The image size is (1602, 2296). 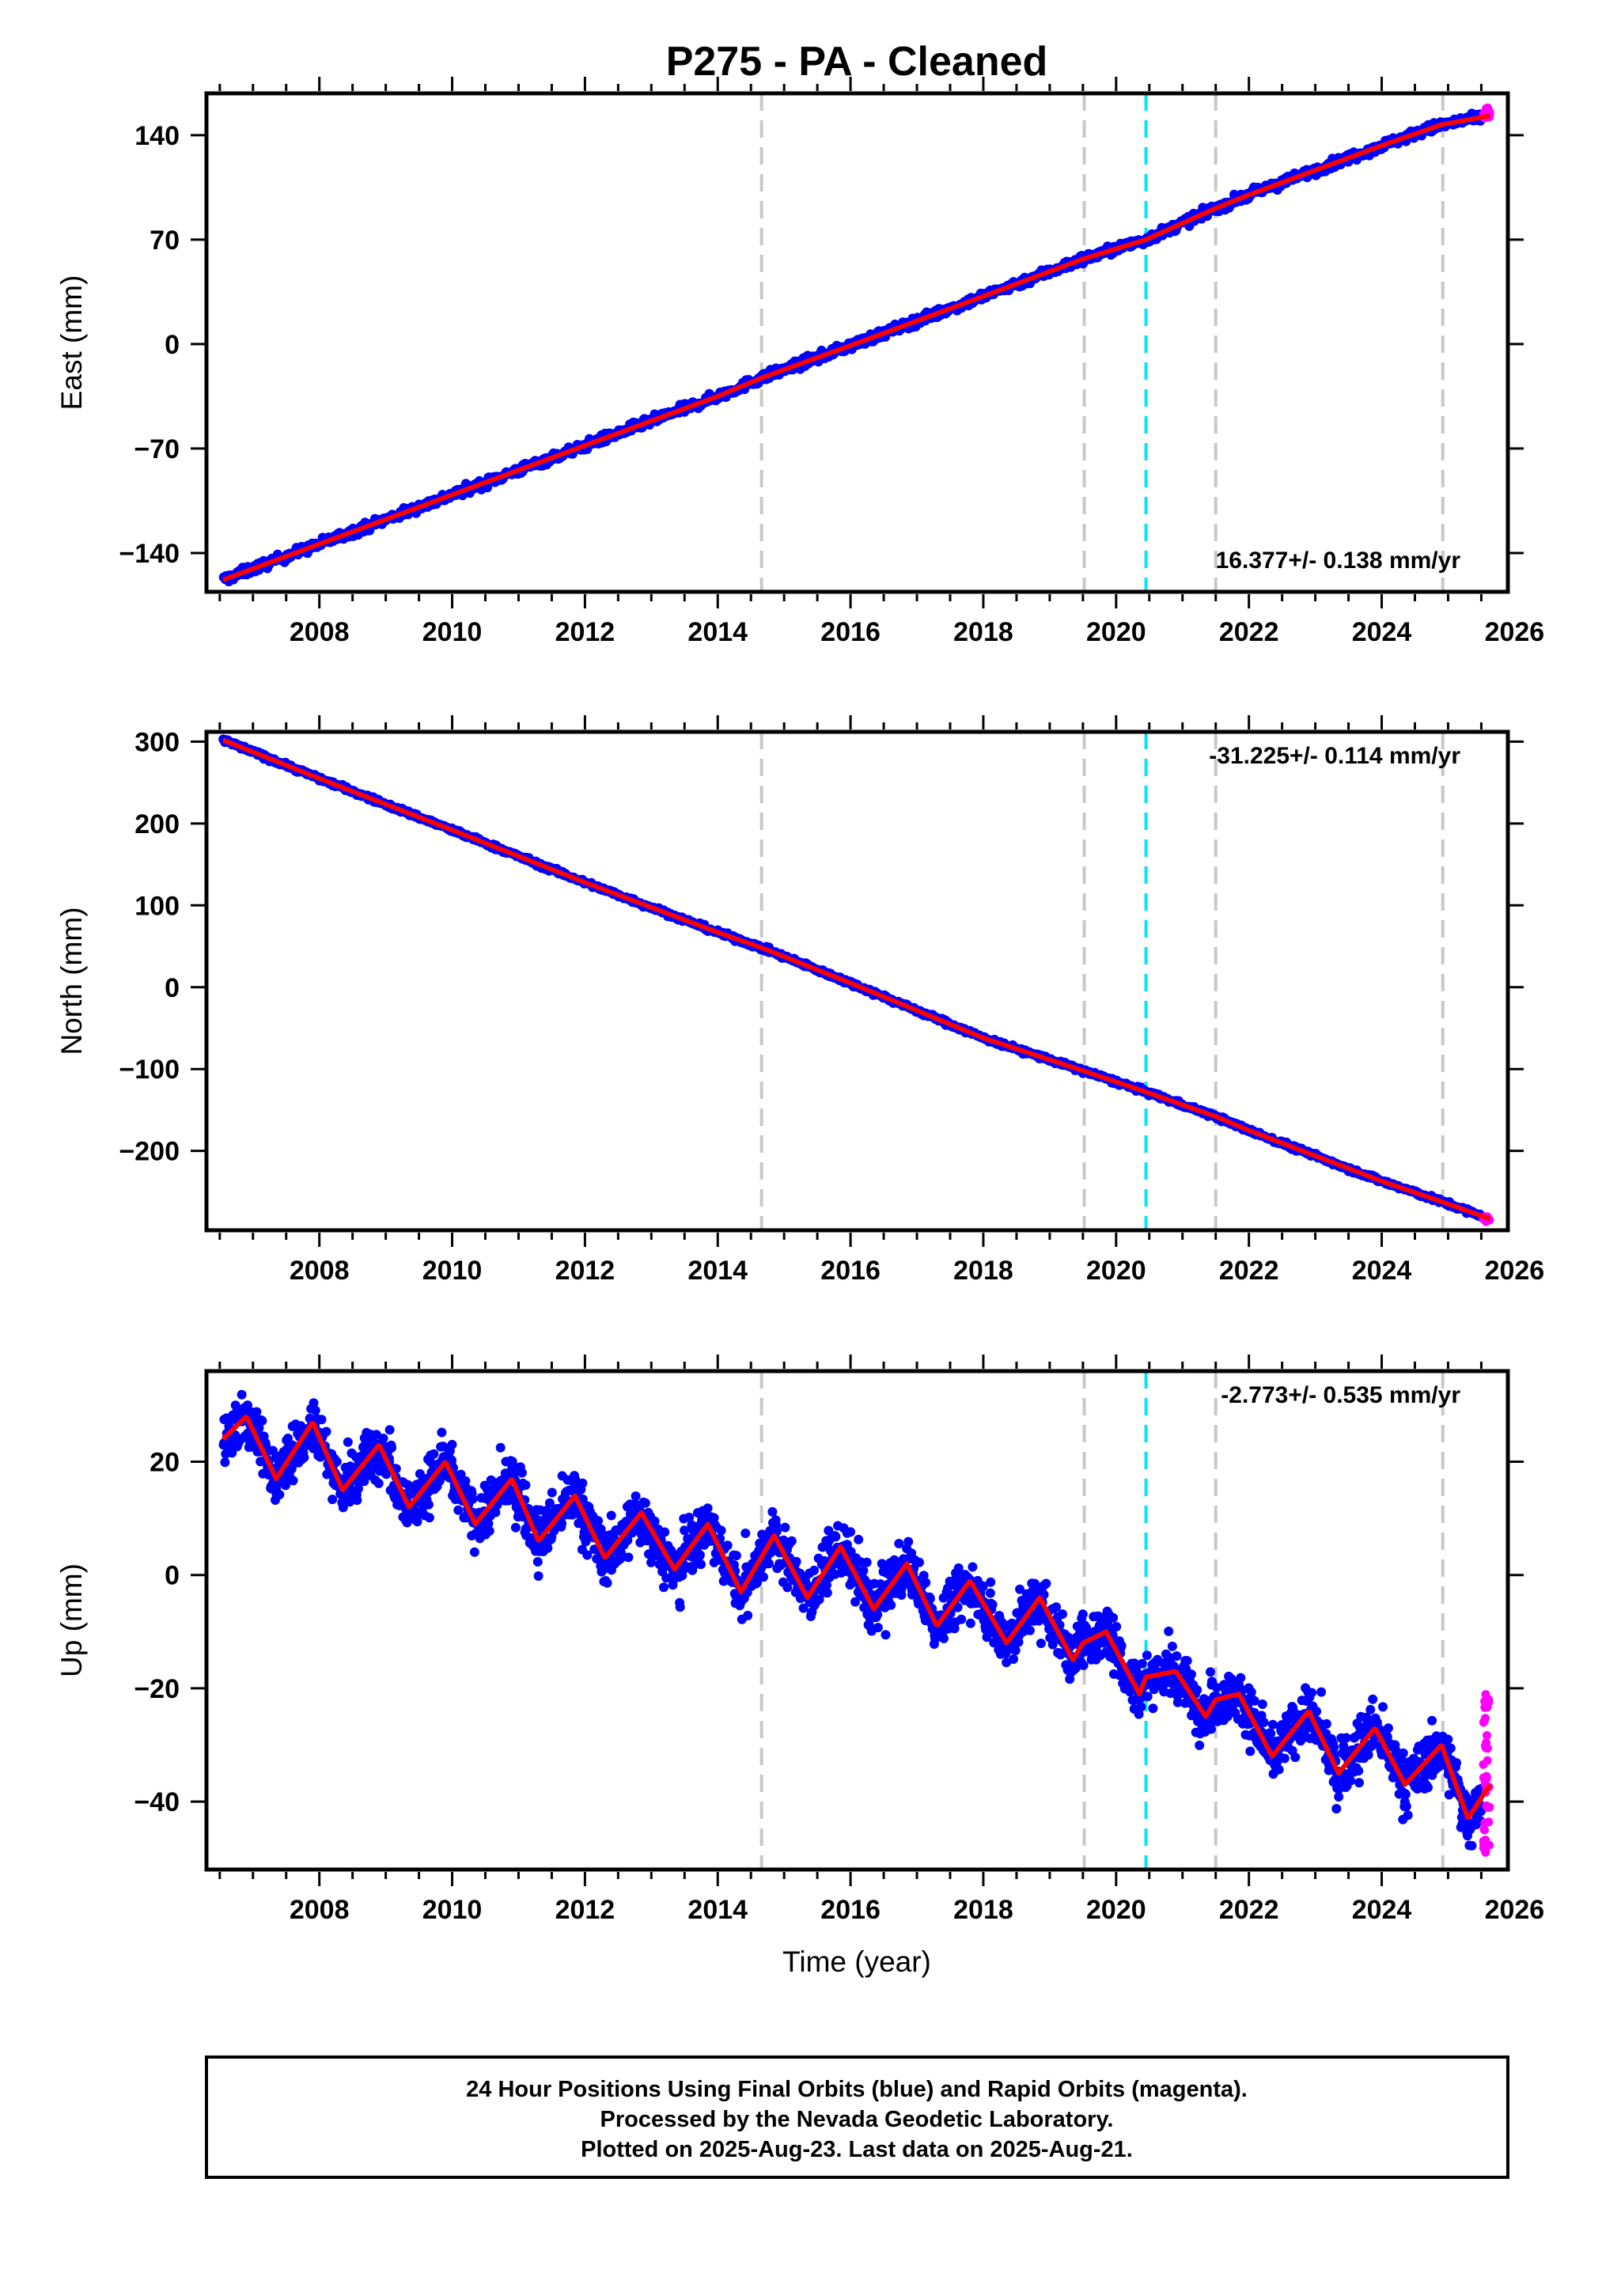 What do you see at coordinates (1116, 632) in the screenshot?
I see `x-tick-label: 2020` at bounding box center [1116, 632].